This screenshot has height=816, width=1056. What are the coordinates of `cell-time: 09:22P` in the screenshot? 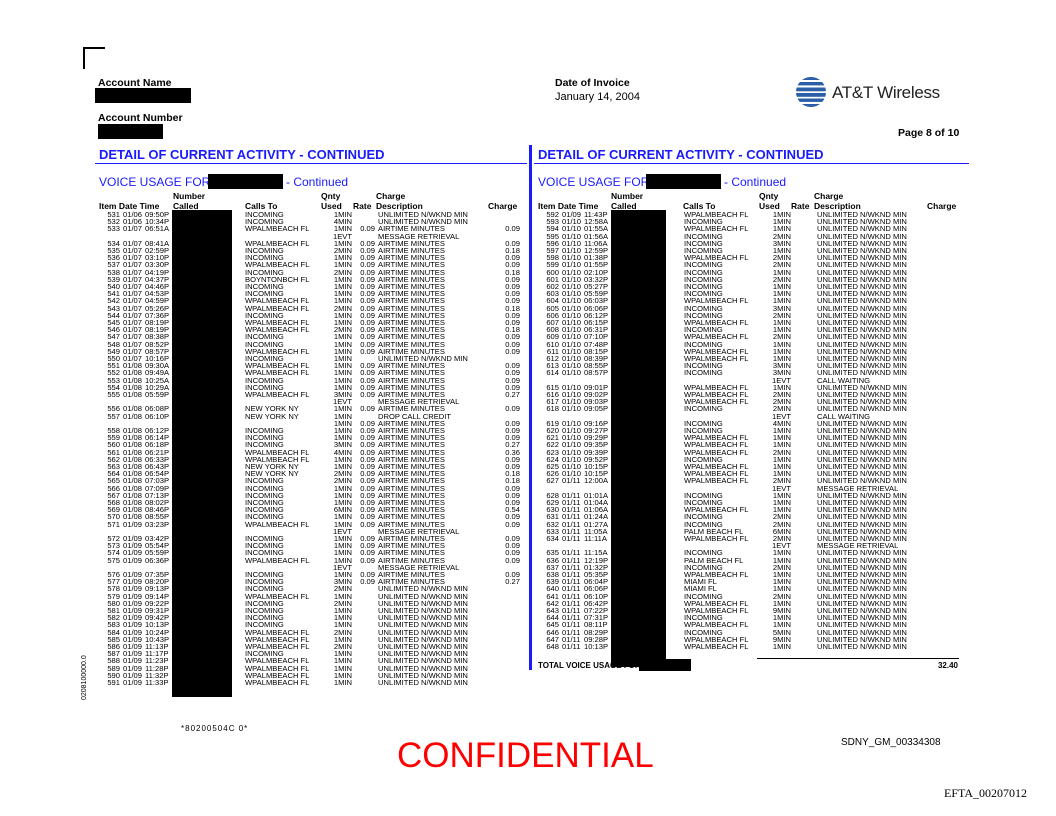 It's located at (157, 603).